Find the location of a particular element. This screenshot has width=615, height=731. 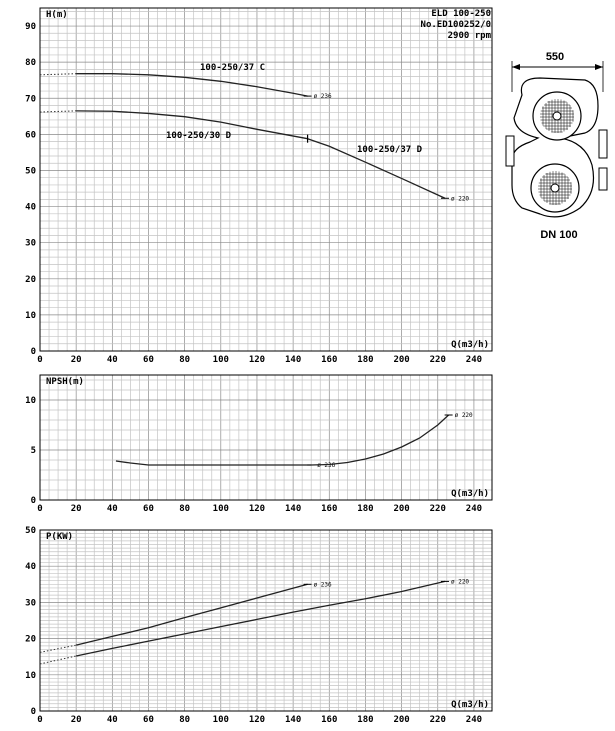

dimension-arrow-right is located at coordinates (599, 67).